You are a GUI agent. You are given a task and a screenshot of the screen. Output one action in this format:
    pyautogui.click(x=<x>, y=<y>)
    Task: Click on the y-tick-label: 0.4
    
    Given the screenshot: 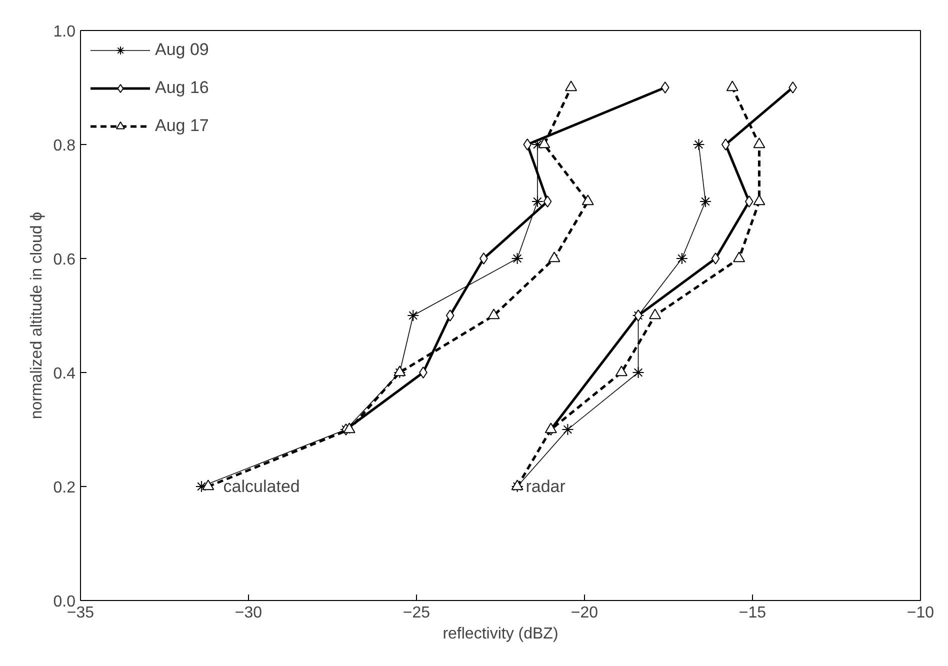 What is the action you would take?
    pyautogui.click(x=64, y=374)
    